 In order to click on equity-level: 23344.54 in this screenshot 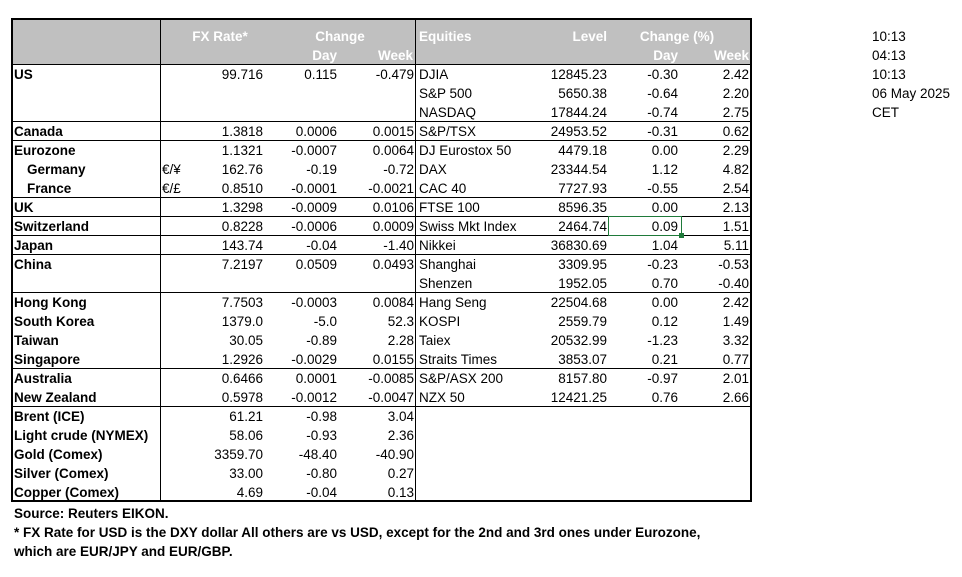, I will do `click(578, 169)`.